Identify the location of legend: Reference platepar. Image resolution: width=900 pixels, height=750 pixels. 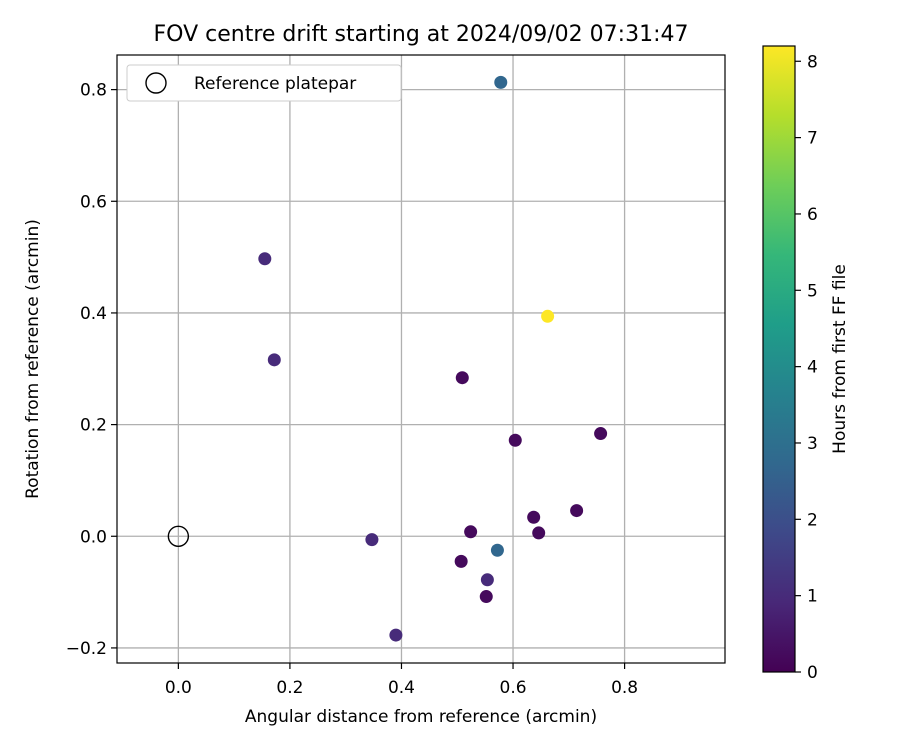
(264, 83).